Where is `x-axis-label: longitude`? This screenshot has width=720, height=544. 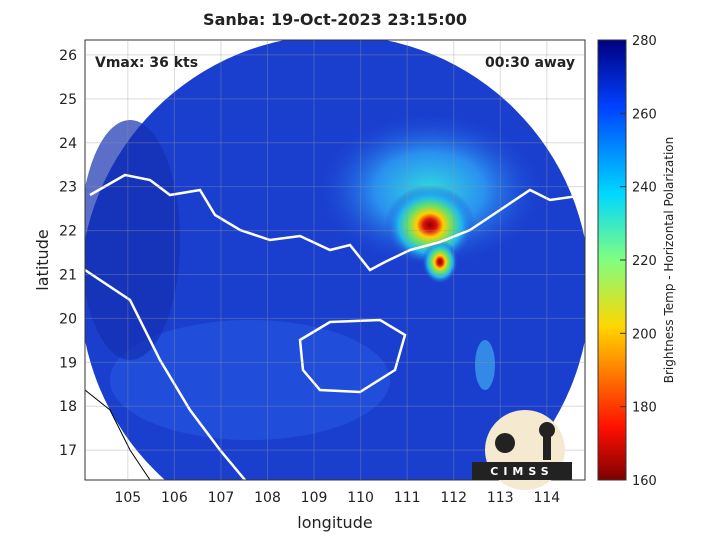
x-axis-label: longitude is located at coordinates (334, 522).